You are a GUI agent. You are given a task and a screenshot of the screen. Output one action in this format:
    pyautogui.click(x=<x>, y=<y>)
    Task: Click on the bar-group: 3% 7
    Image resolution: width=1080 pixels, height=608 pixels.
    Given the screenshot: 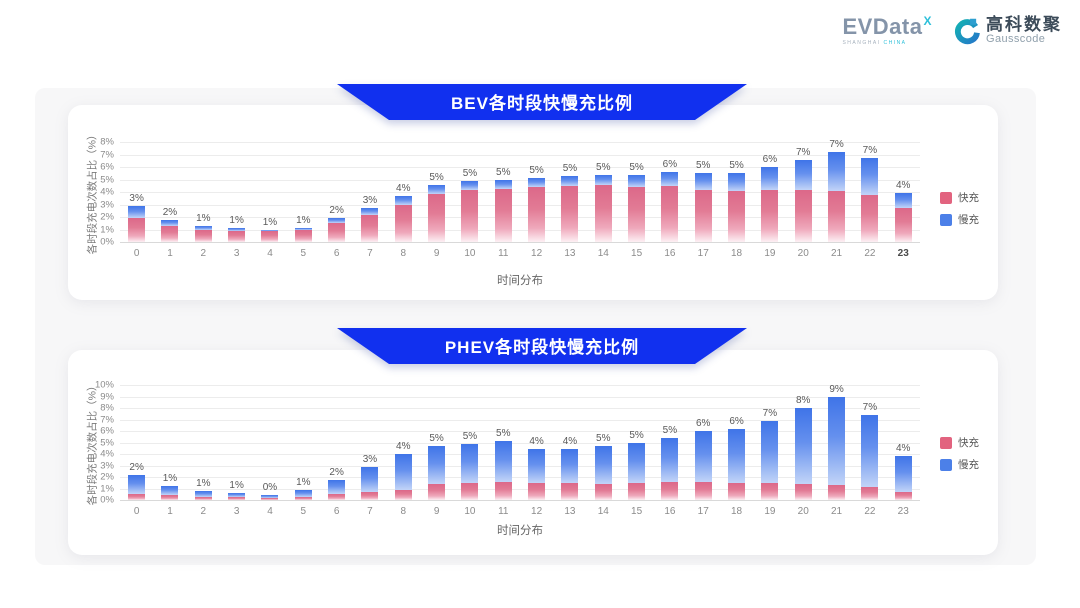 What is the action you would take?
    pyautogui.click(x=369, y=200)
    